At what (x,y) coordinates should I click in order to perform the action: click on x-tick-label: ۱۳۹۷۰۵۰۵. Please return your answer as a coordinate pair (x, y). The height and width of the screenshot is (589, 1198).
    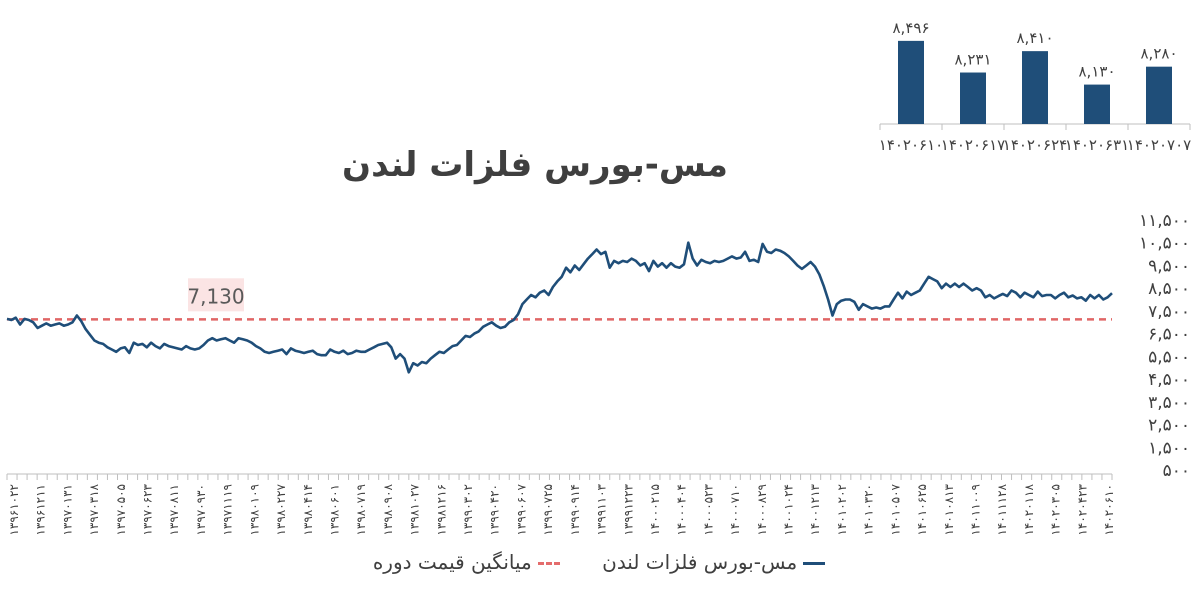
    Looking at the image, I should click on (121, 510).